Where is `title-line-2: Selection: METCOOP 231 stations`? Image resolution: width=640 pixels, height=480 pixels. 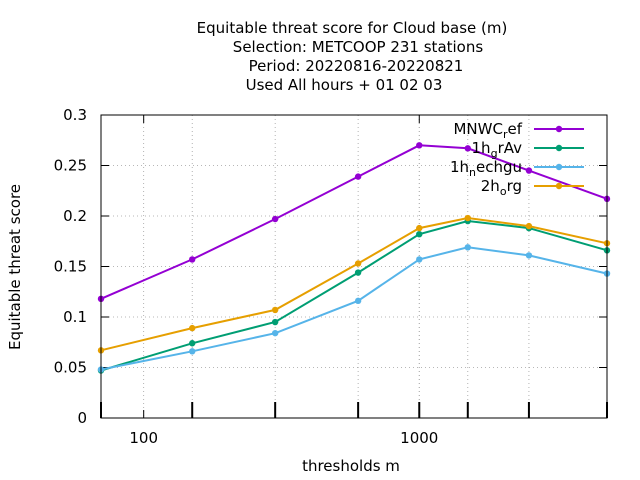
title-line-2: Selection: METCOOP 231 stations is located at coordinates (358, 47).